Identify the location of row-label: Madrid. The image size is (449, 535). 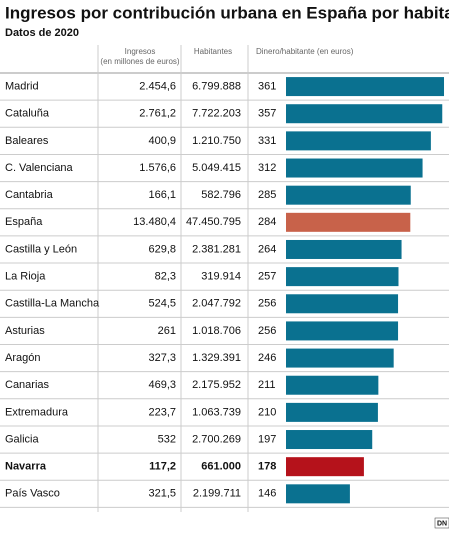
(22, 86).